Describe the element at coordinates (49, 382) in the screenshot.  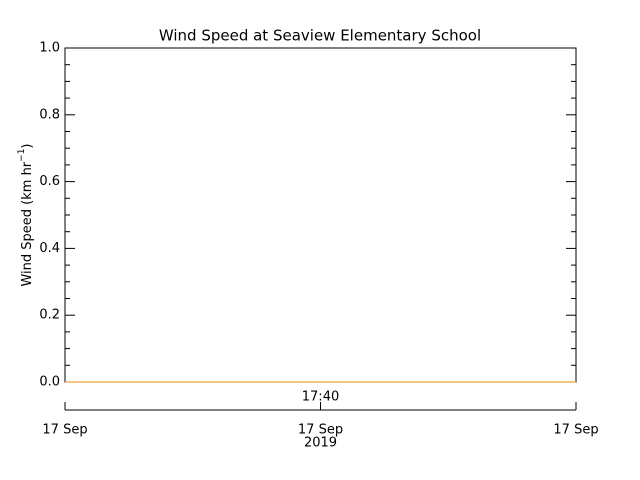
I see `y-tick-label: 0.0` at that location.